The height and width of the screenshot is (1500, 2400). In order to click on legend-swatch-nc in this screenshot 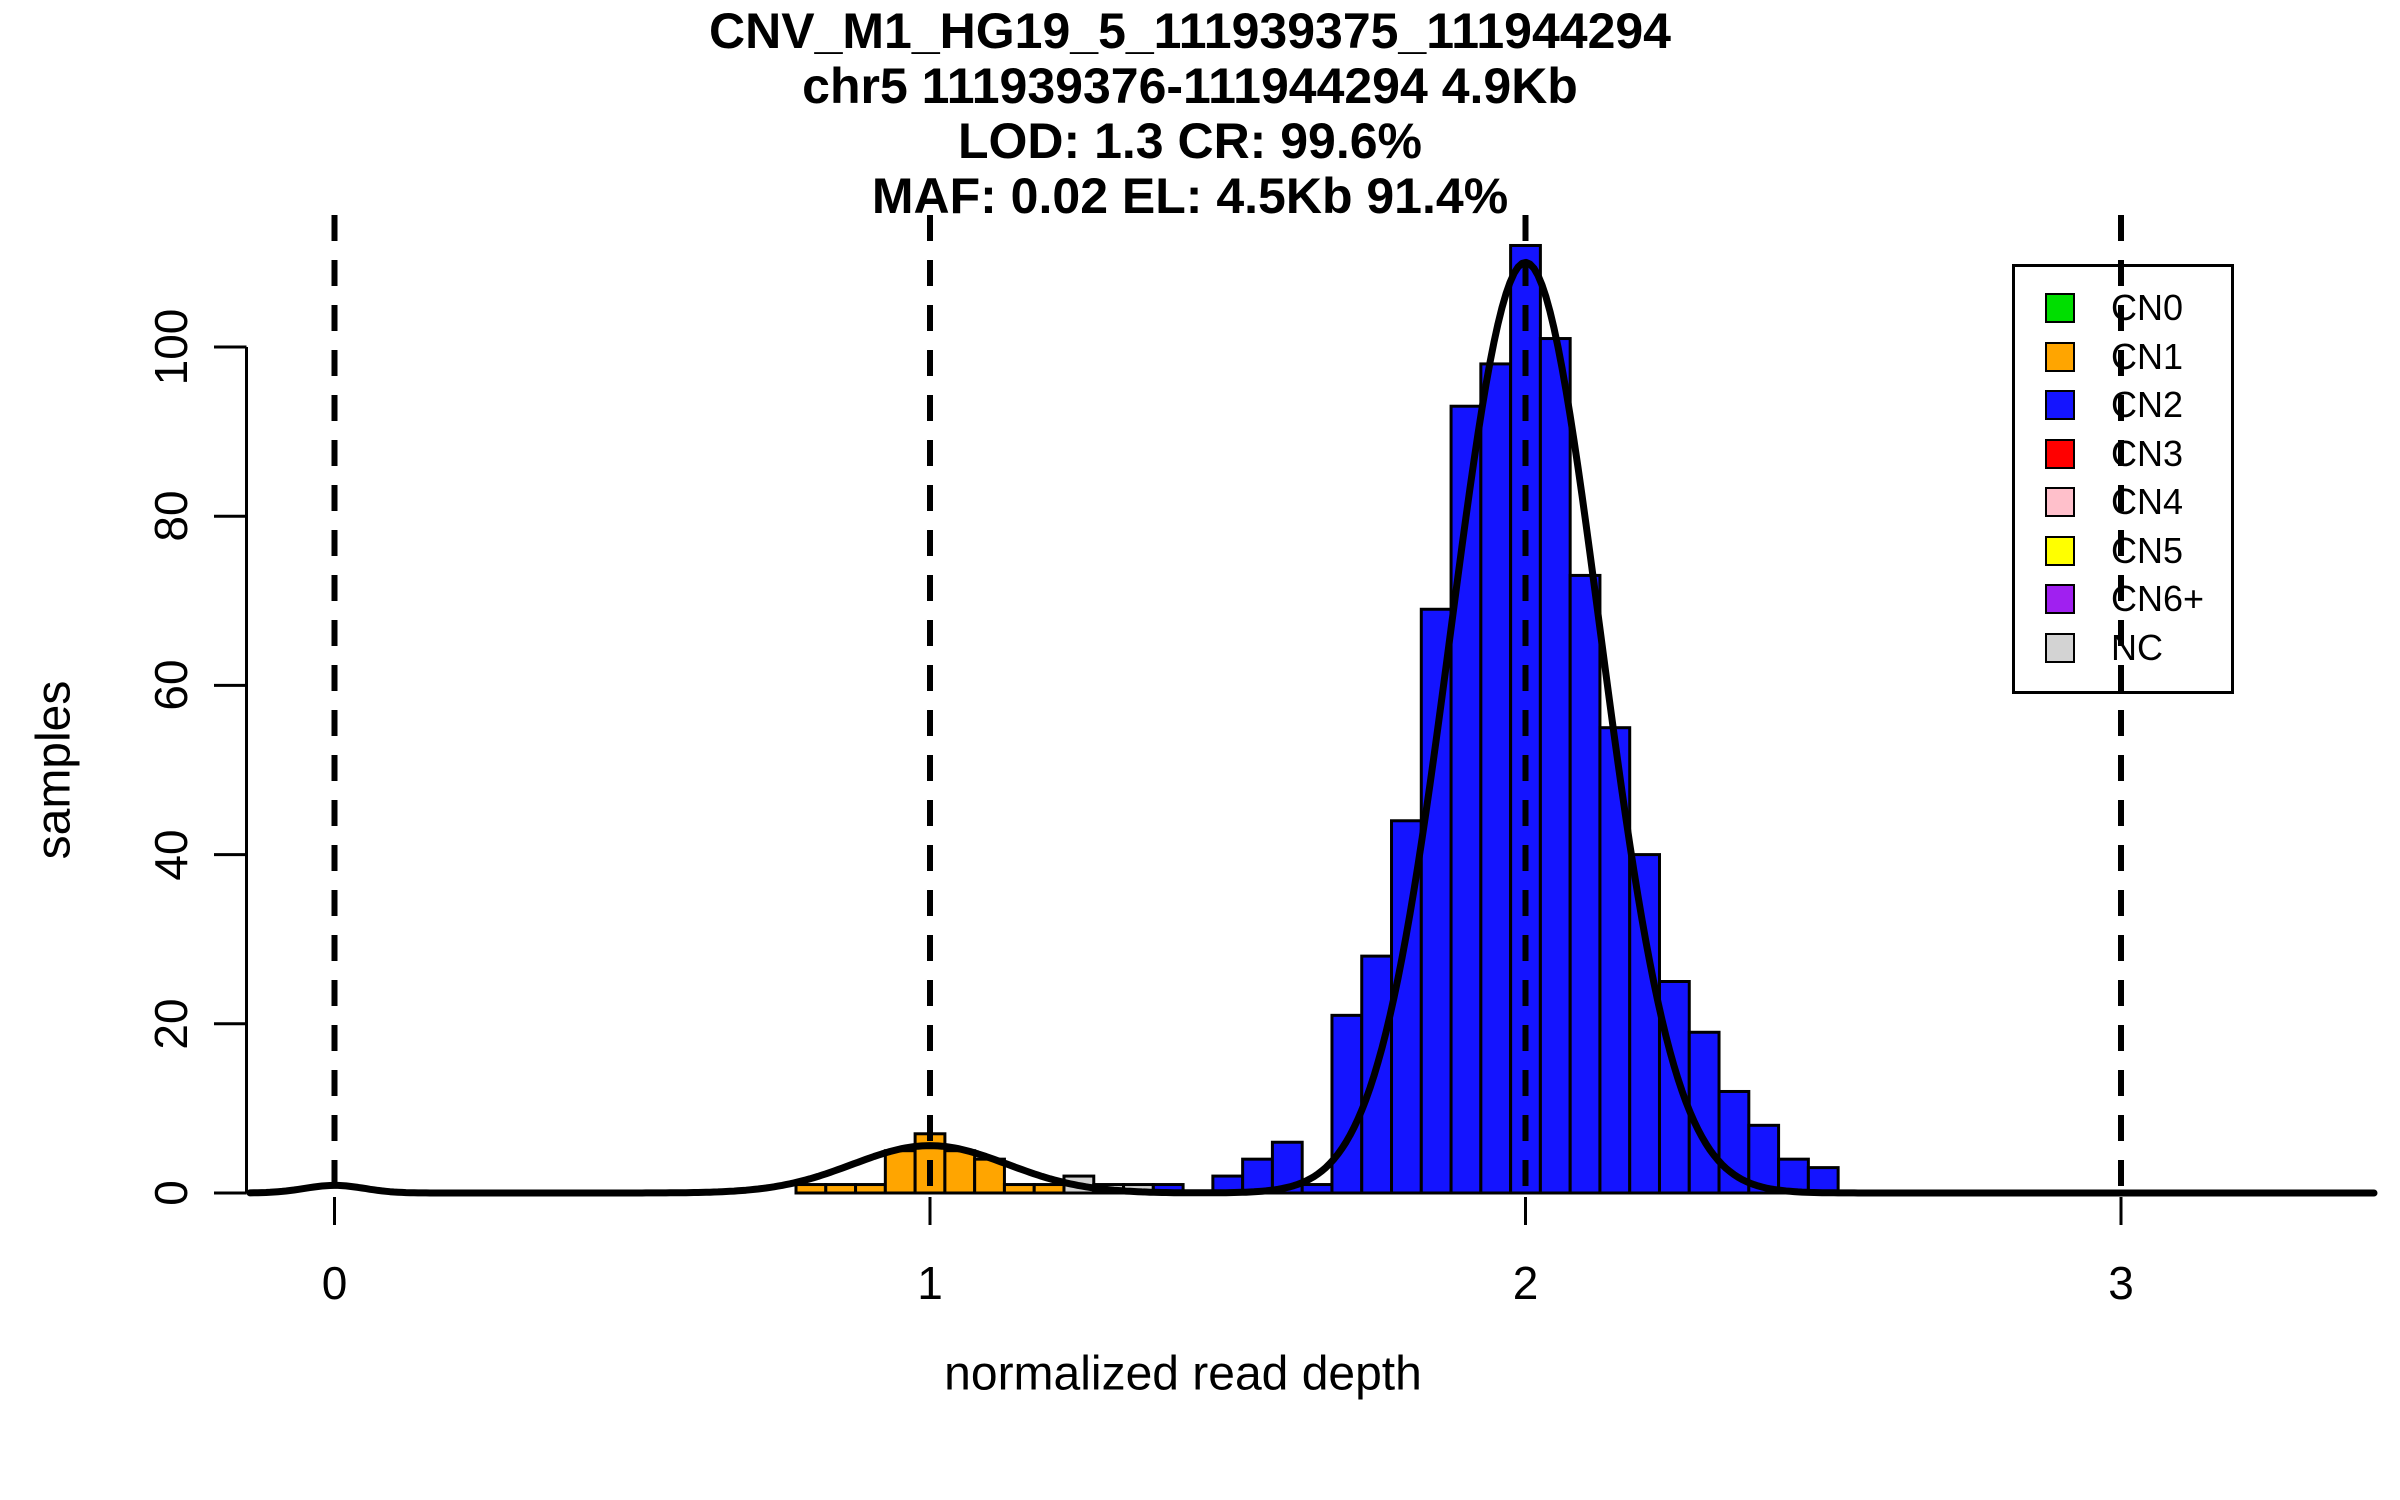, I will do `click(2060, 647)`.